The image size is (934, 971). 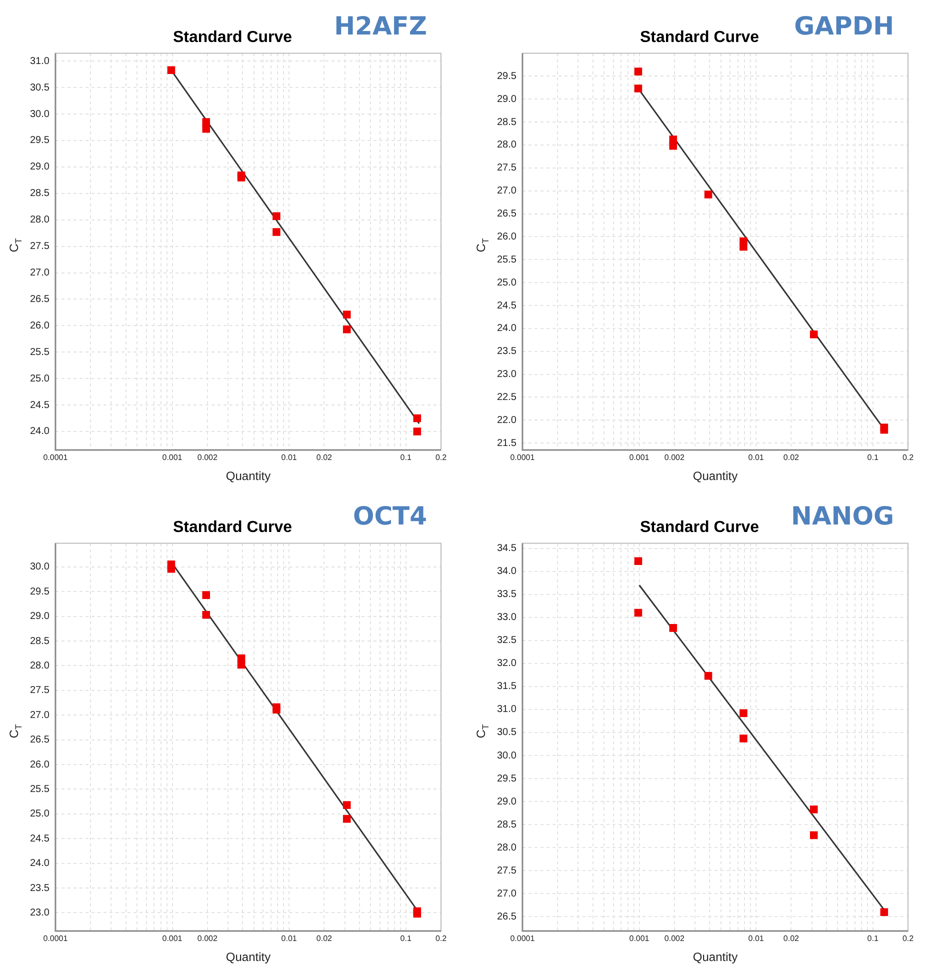 What do you see at coordinates (506, 664) in the screenshot?
I see `y-tick-label: 32.0` at bounding box center [506, 664].